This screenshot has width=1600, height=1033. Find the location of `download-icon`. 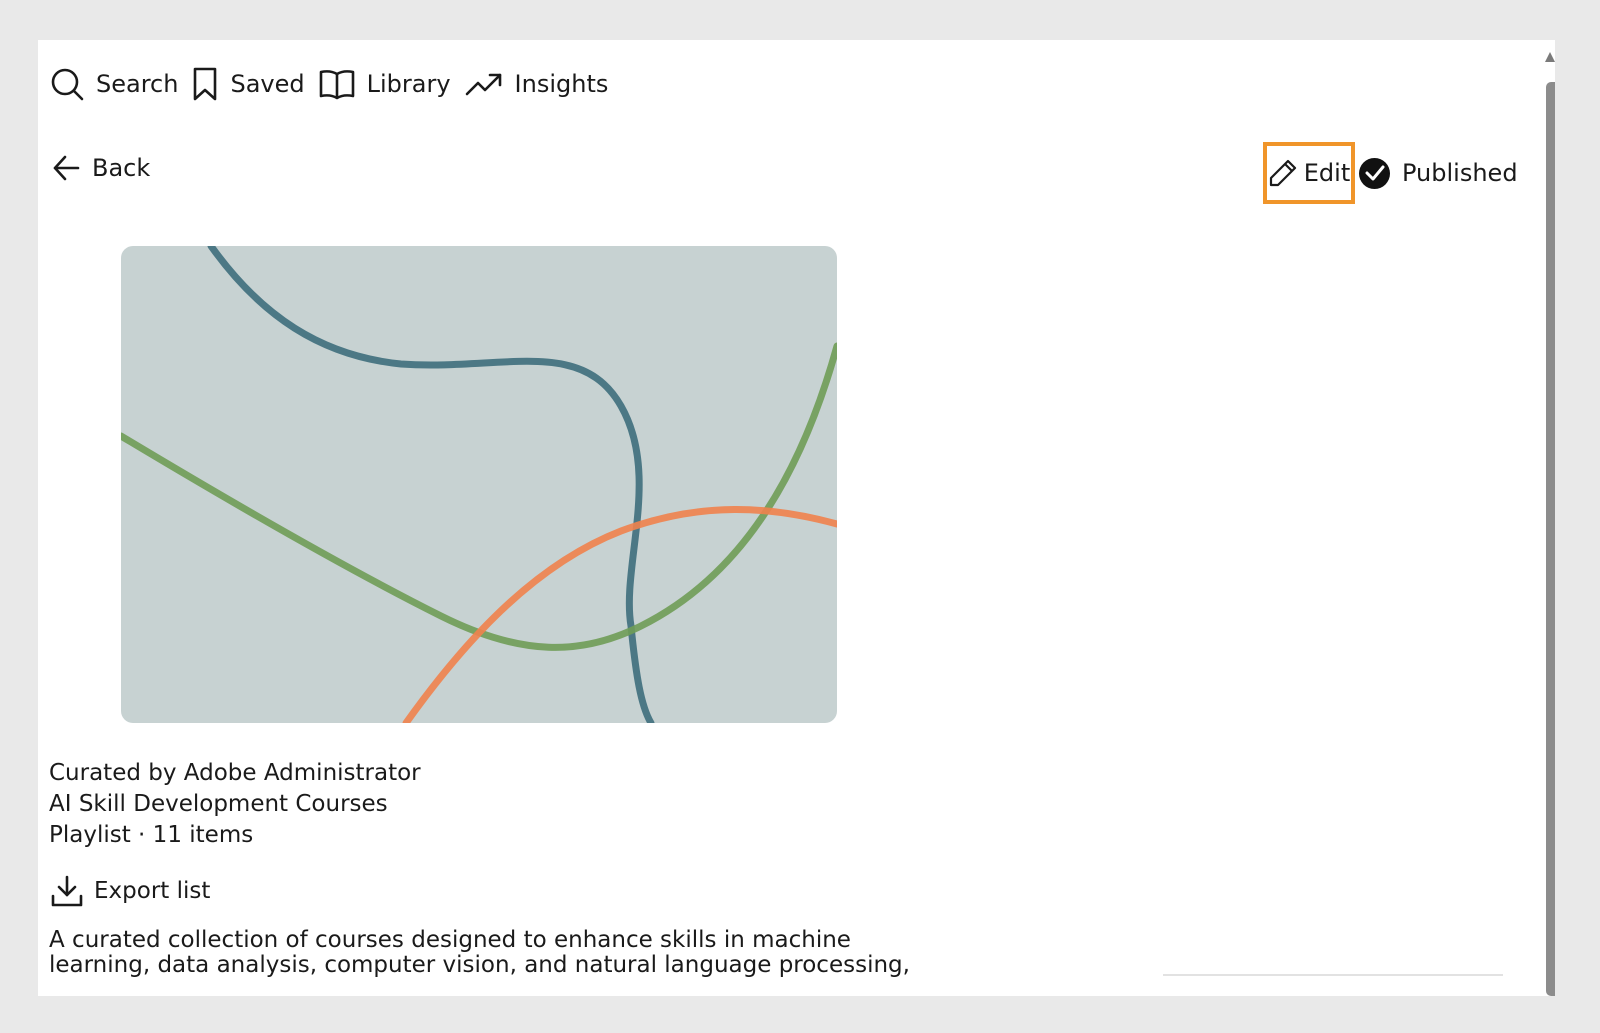

download-icon is located at coordinates (67, 891).